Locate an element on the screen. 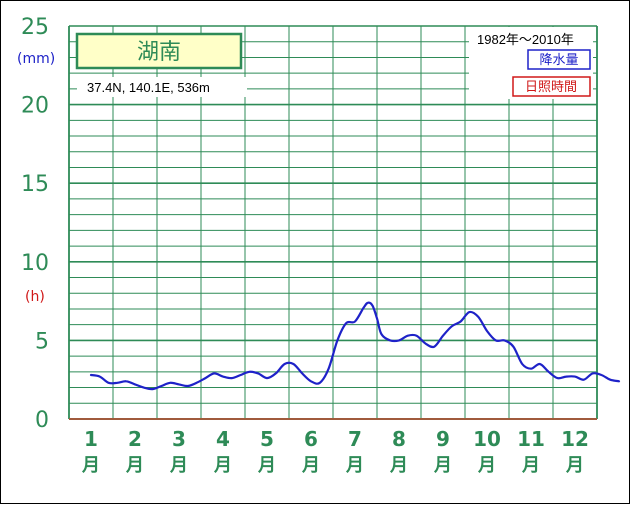  legend-precipitation: 降水量 is located at coordinates (558, 60).